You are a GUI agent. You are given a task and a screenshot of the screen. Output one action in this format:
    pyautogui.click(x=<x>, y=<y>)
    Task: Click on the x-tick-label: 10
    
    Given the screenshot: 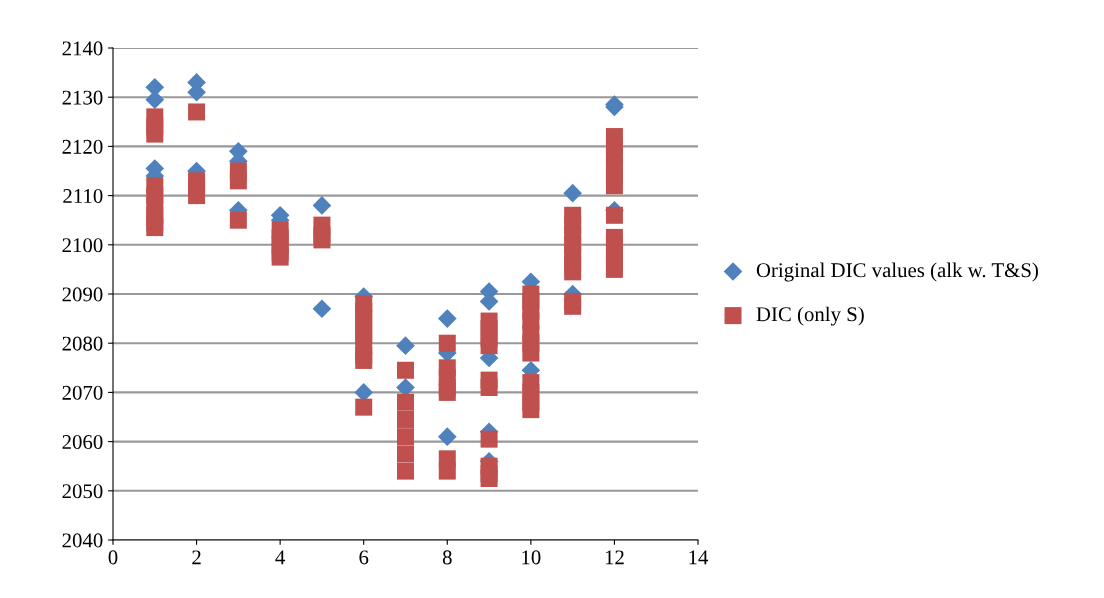 What is the action you would take?
    pyautogui.click(x=531, y=557)
    